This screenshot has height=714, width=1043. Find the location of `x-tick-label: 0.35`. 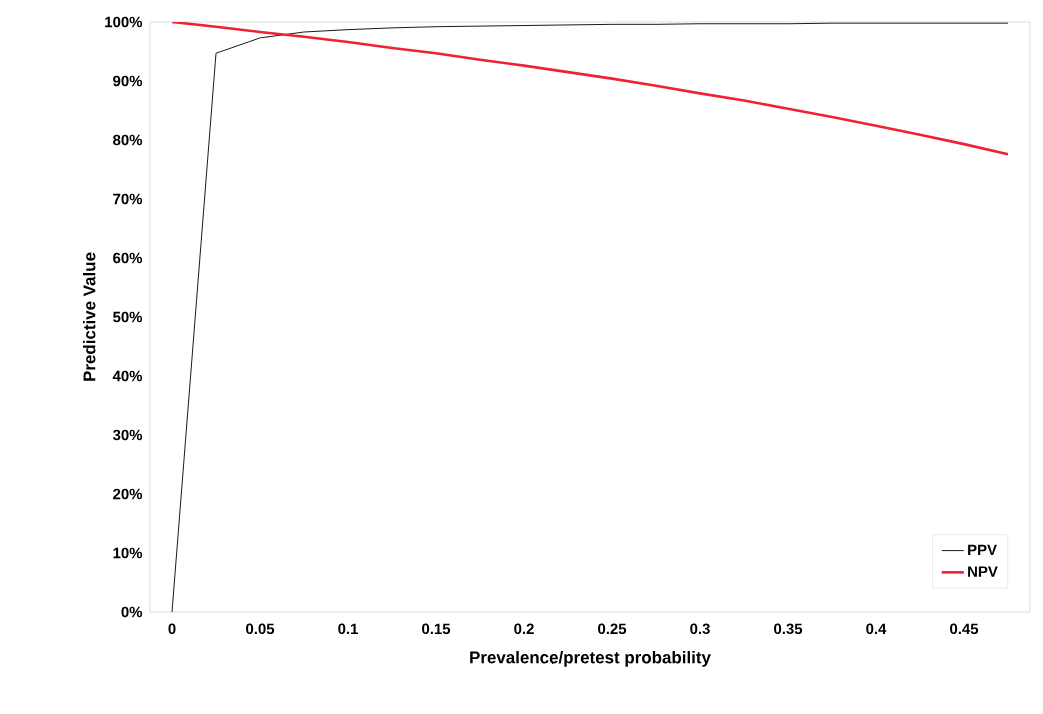

x-tick-label: 0.35 is located at coordinates (788, 629).